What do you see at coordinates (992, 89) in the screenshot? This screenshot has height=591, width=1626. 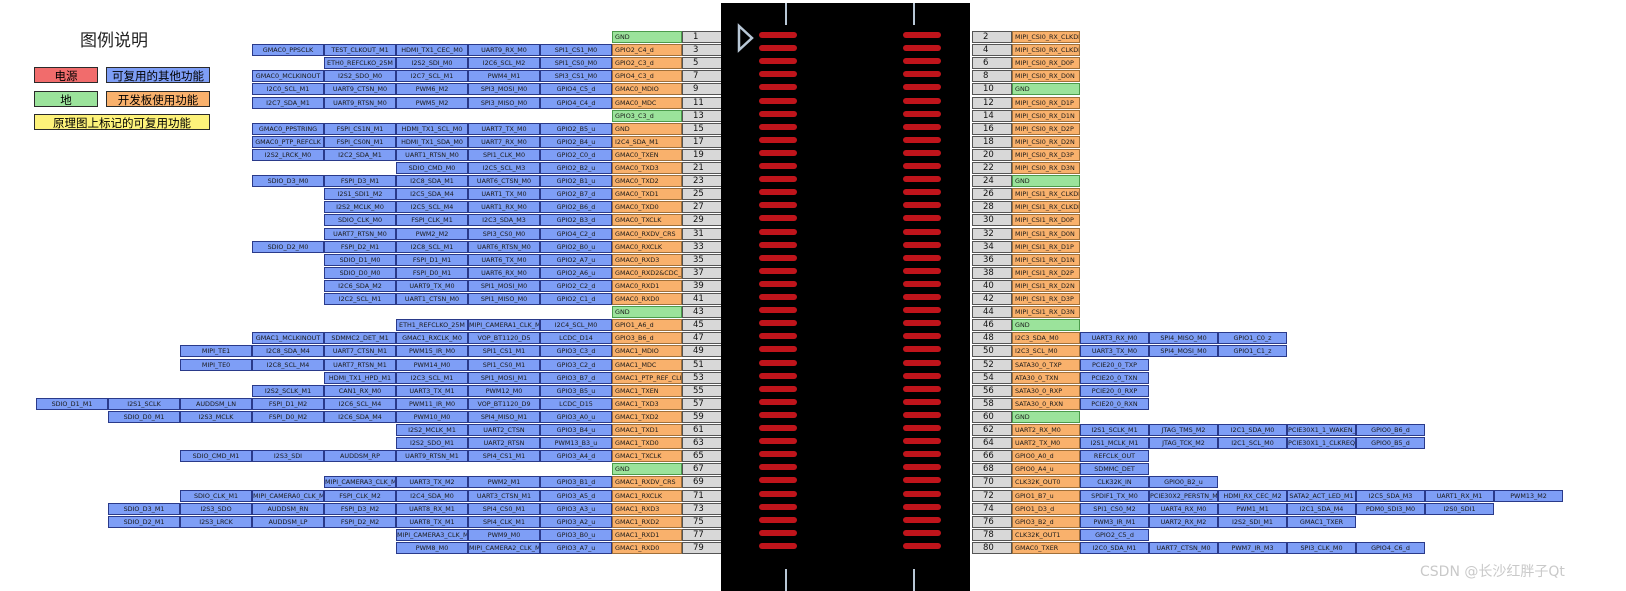 I see `pin-number: 10` at bounding box center [992, 89].